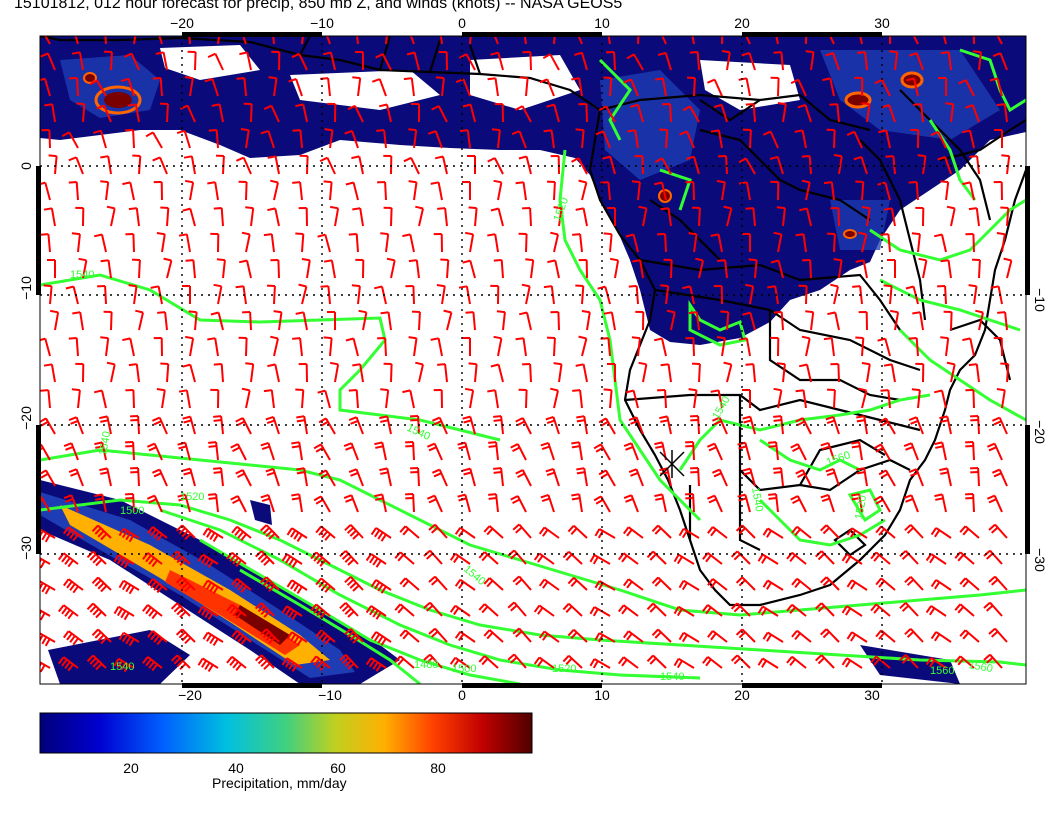 This screenshot has width=1056, height=816. Describe the element at coordinates (757, 499) in the screenshot. I see `contour-label: 1540` at that location.